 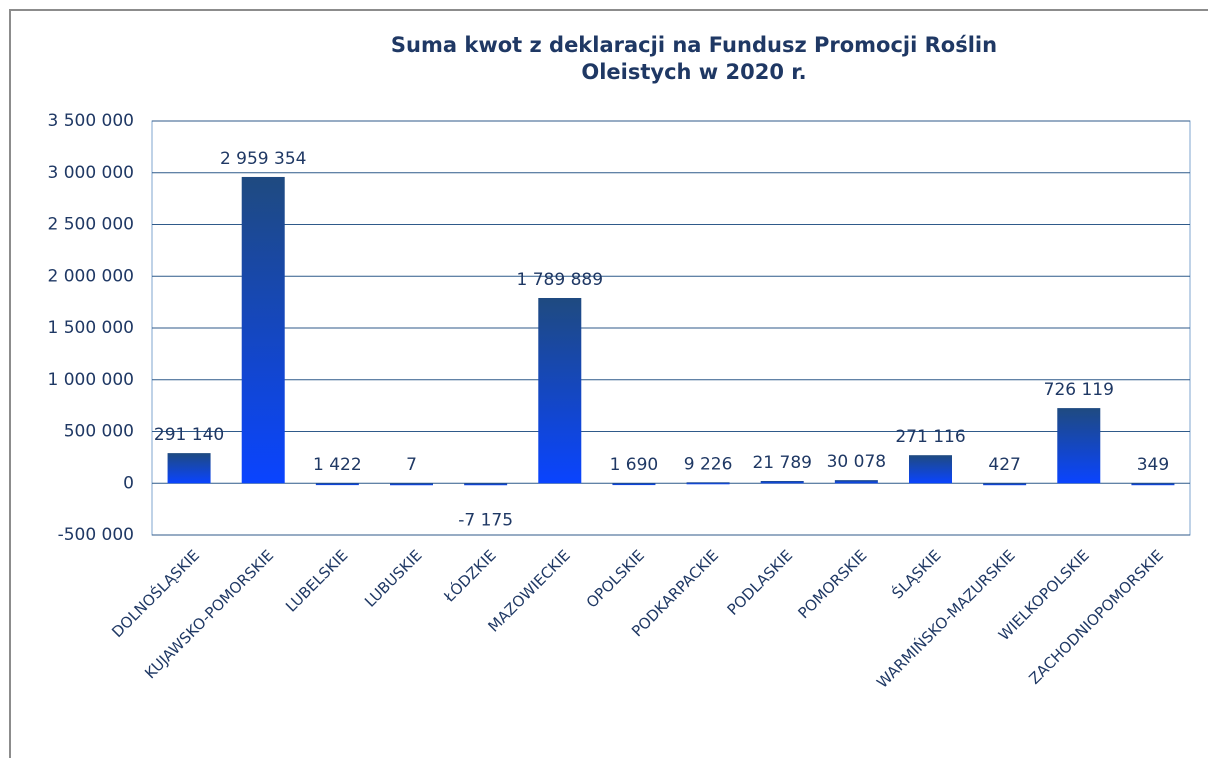 What do you see at coordinates (1004, 465) in the screenshot?
I see `value-label: 427` at bounding box center [1004, 465].